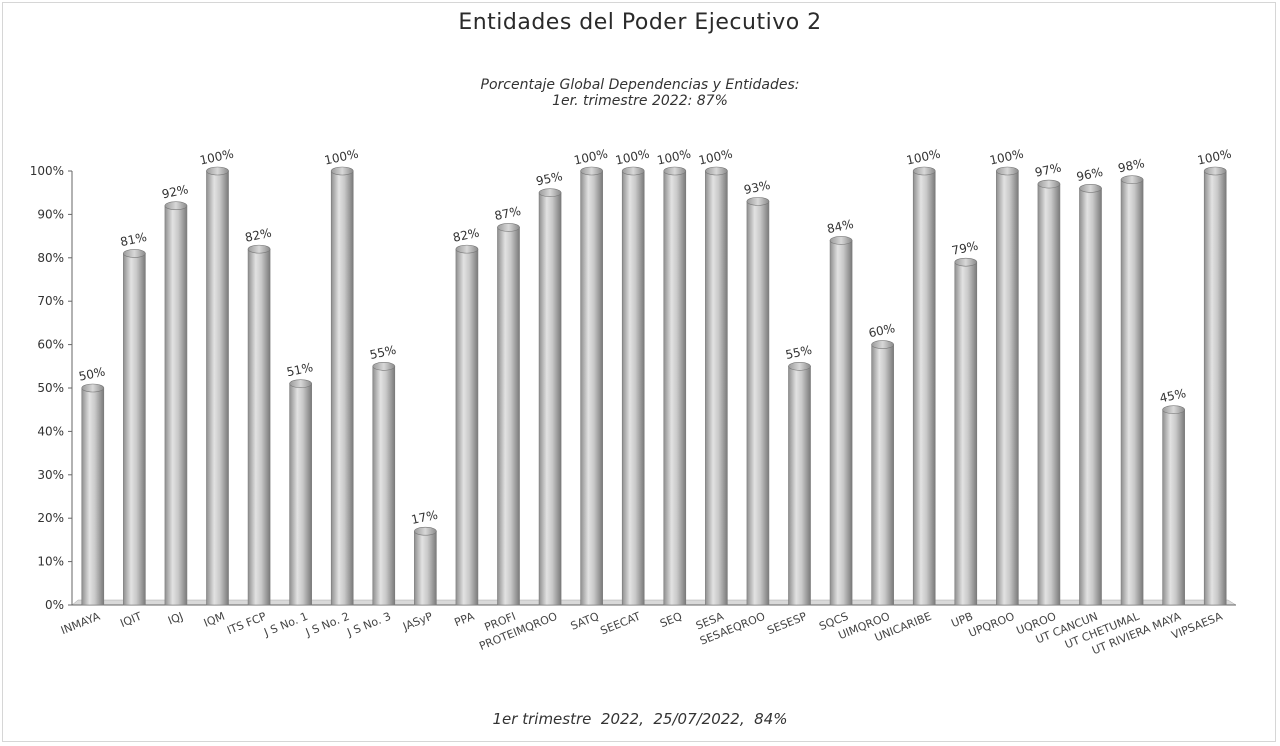  What do you see at coordinates (91, 373) in the screenshot?
I see `data-label: 50%` at bounding box center [91, 373].